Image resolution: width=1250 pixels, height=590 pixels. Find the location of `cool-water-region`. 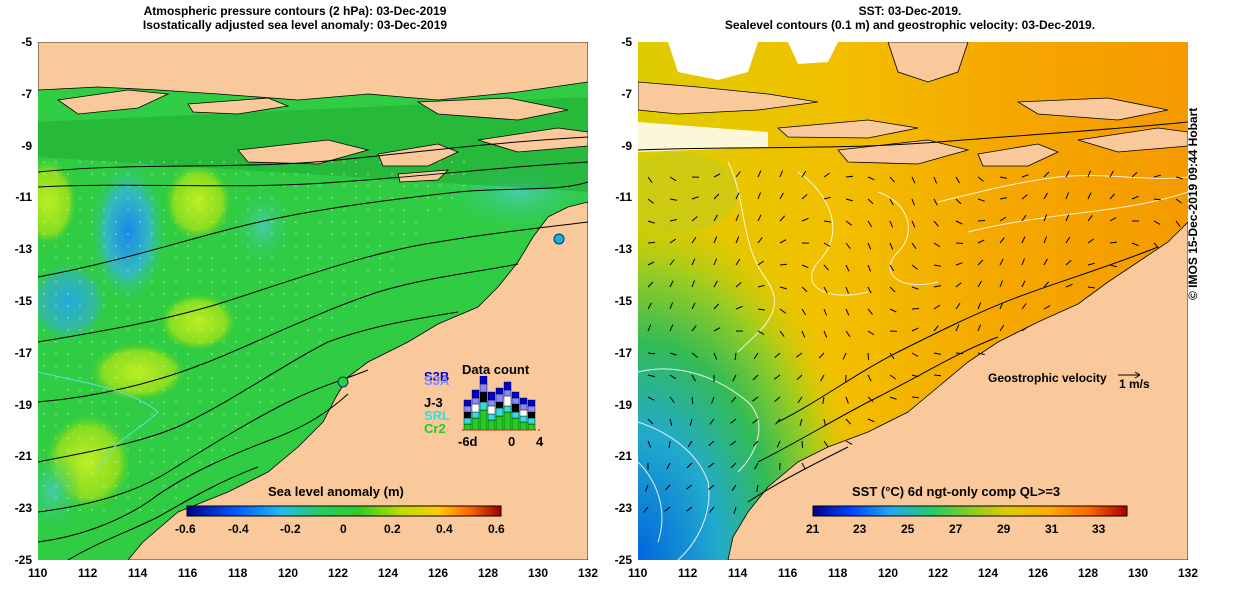

cool-water-region is located at coordinates (688, 192).